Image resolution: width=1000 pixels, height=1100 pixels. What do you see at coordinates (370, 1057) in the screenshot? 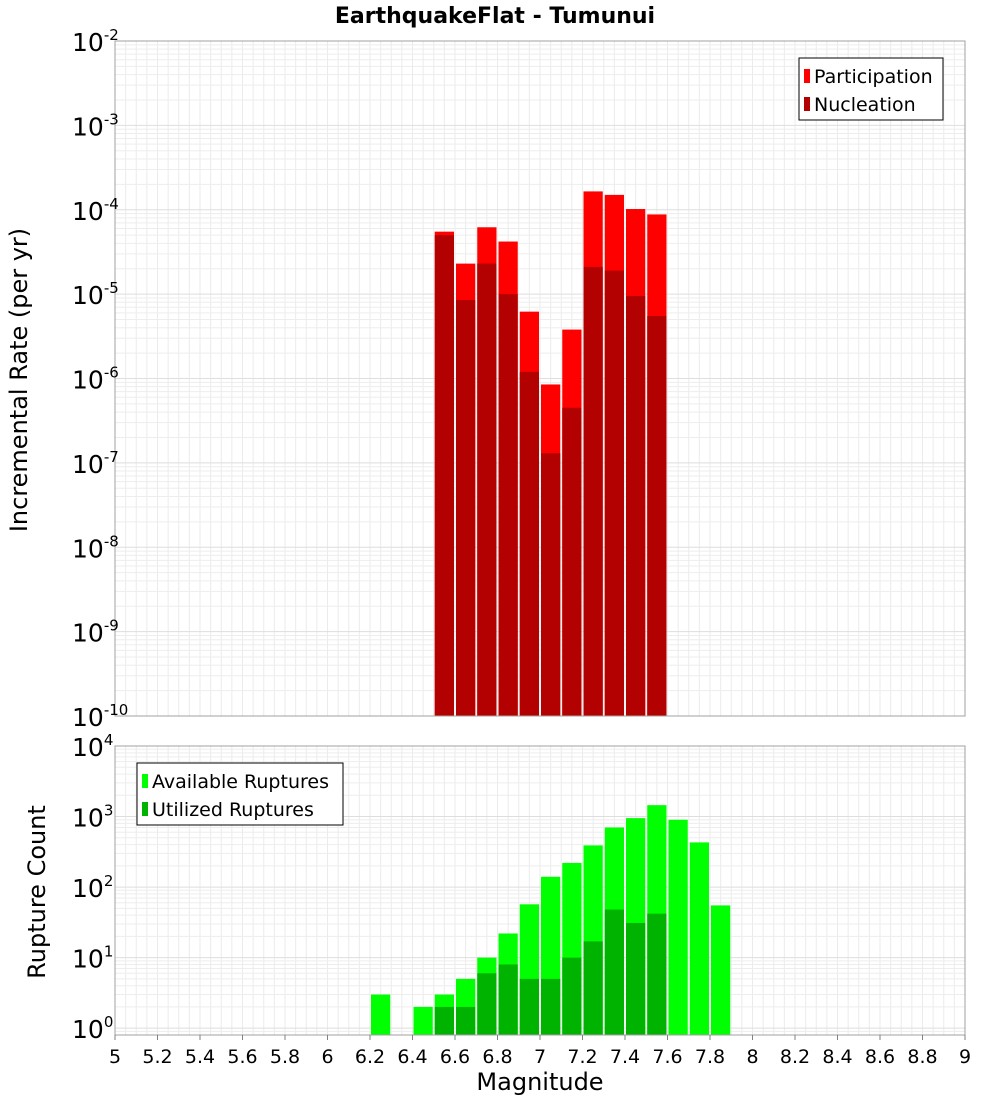
I see `x-tick-label: 6.2` at bounding box center [370, 1057].